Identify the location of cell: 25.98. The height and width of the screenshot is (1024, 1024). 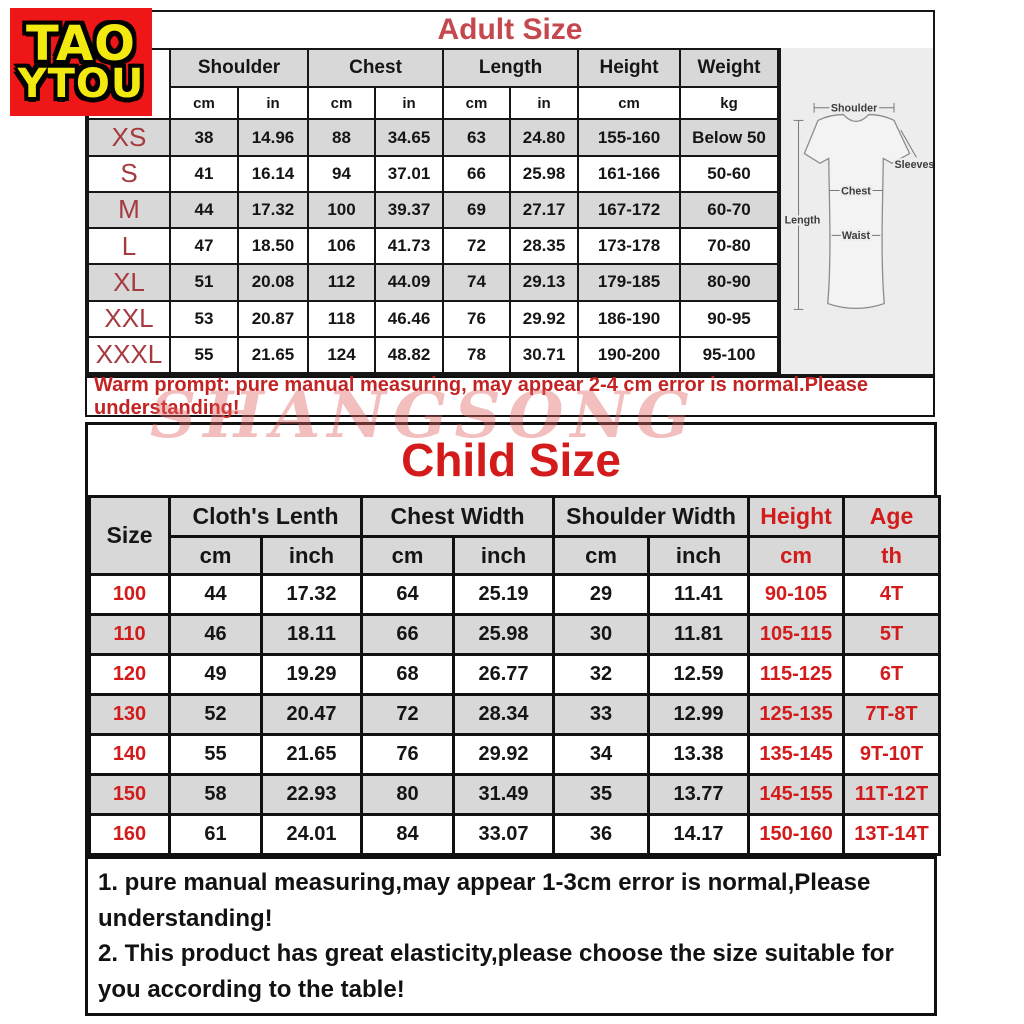
(504, 634).